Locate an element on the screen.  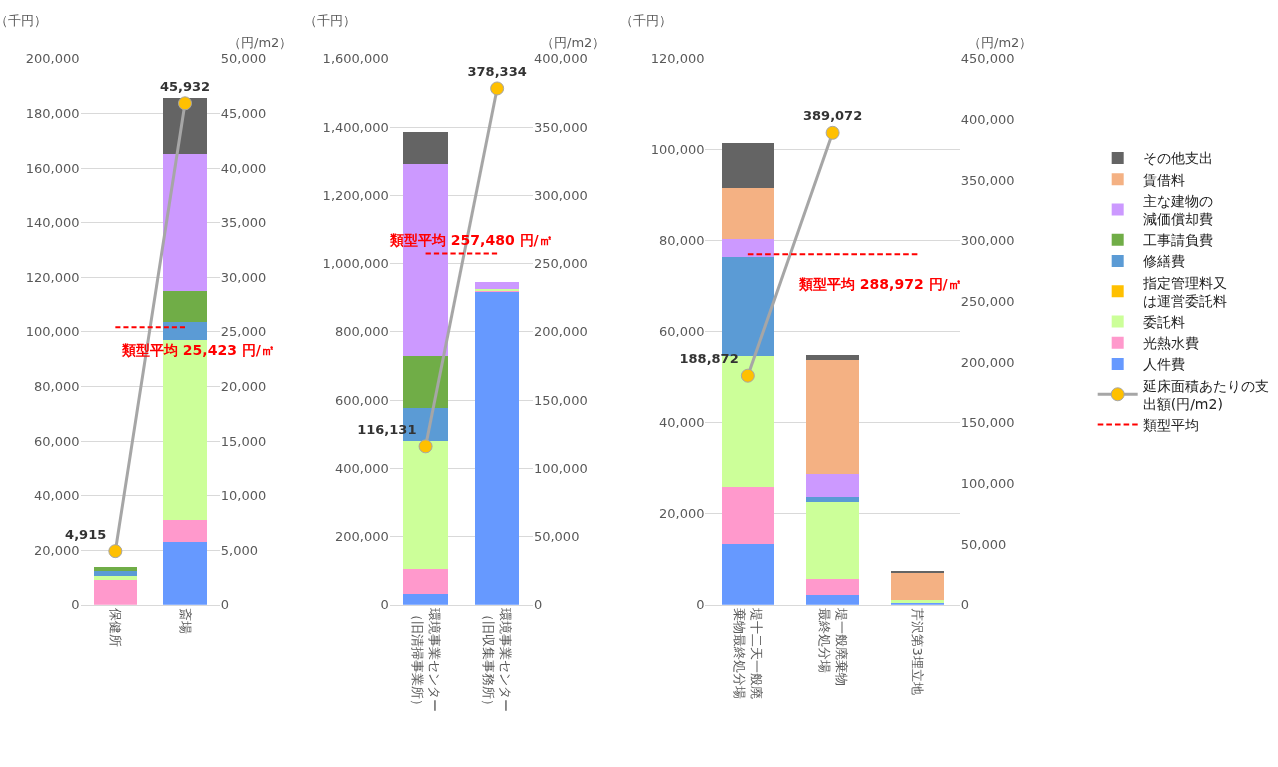
data-label: 45,932 is located at coordinates (185, 86).